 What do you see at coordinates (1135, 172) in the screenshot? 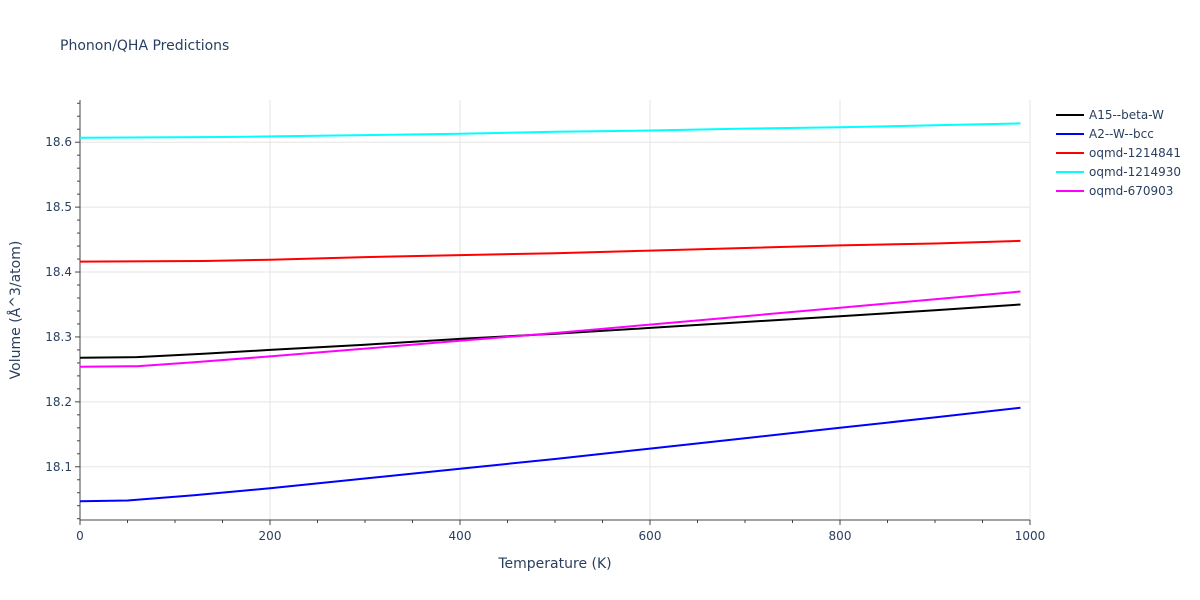
I see `legend-label: oqmd-1214930` at bounding box center [1135, 172].